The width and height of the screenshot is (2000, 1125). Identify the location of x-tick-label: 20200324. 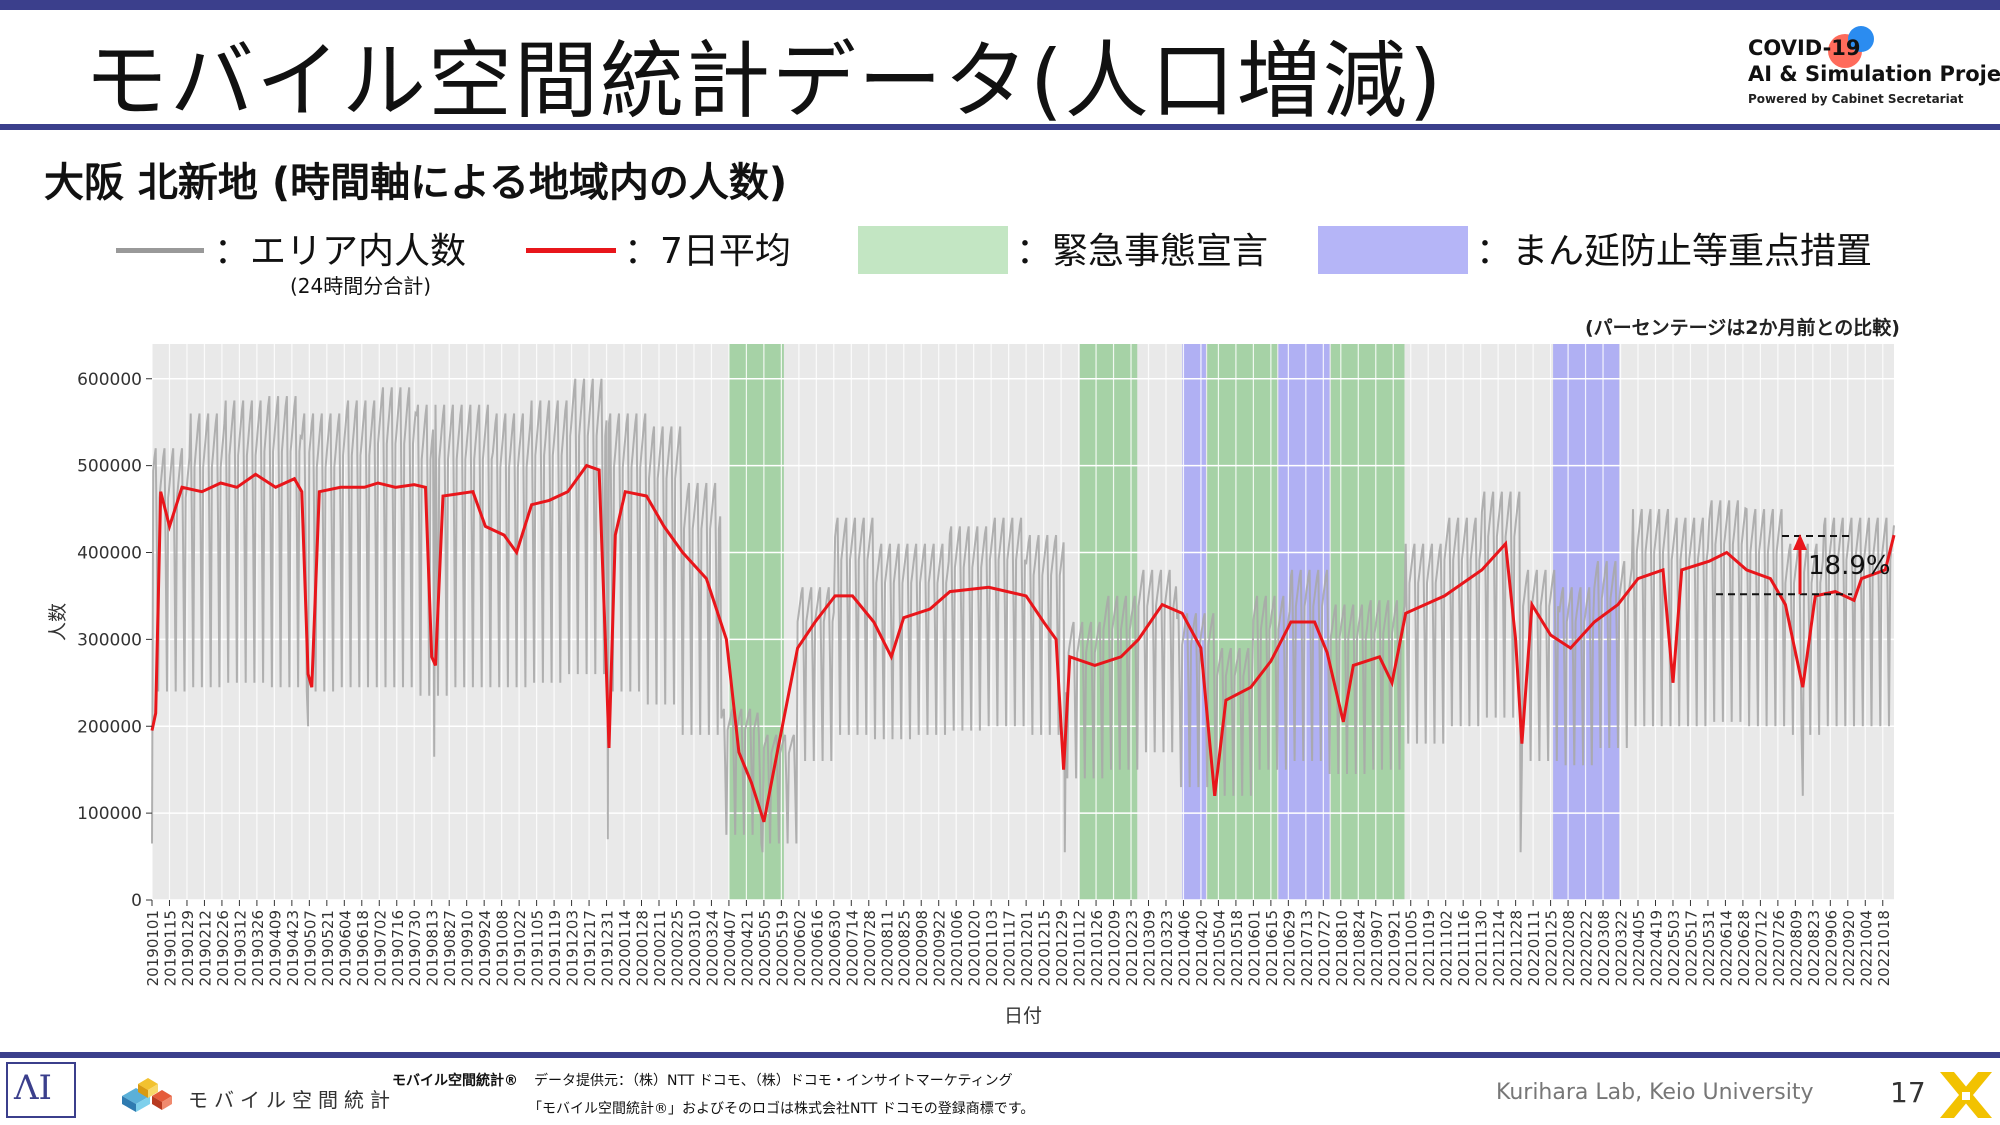
(712, 948).